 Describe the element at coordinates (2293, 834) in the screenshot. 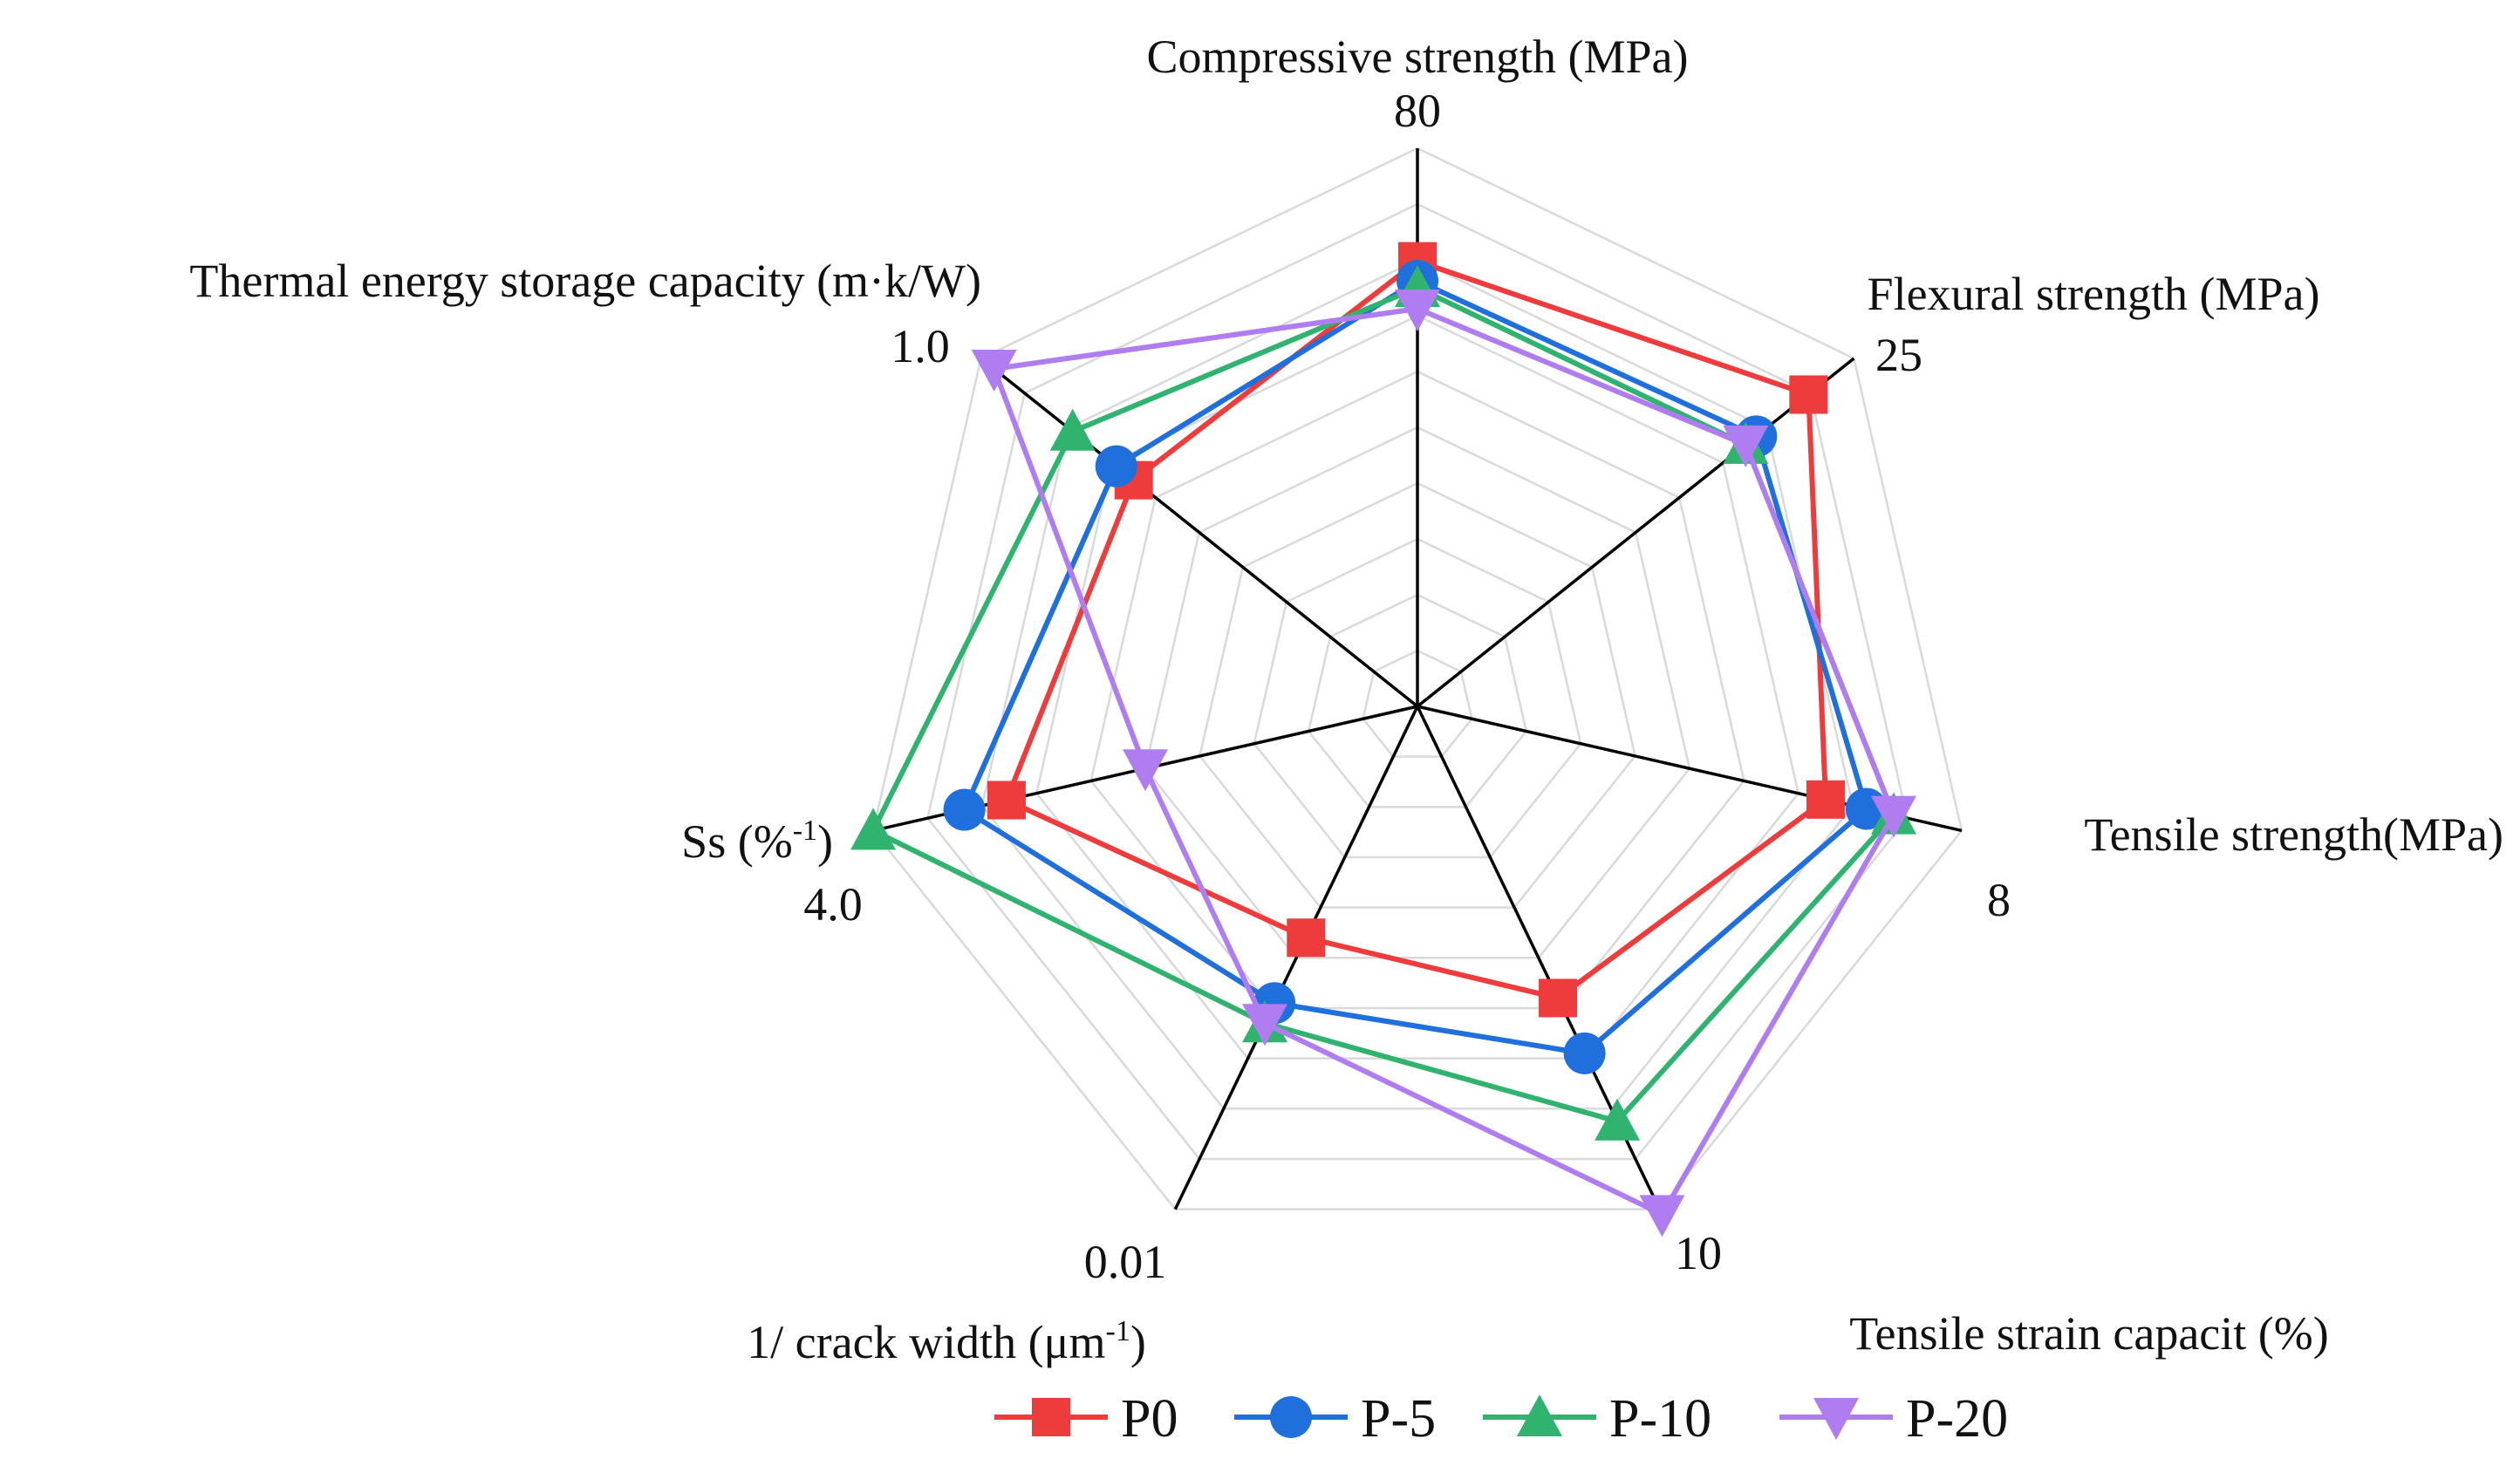

I see `axis-title-tensile-strength: Tensile strength(MPa)` at that location.